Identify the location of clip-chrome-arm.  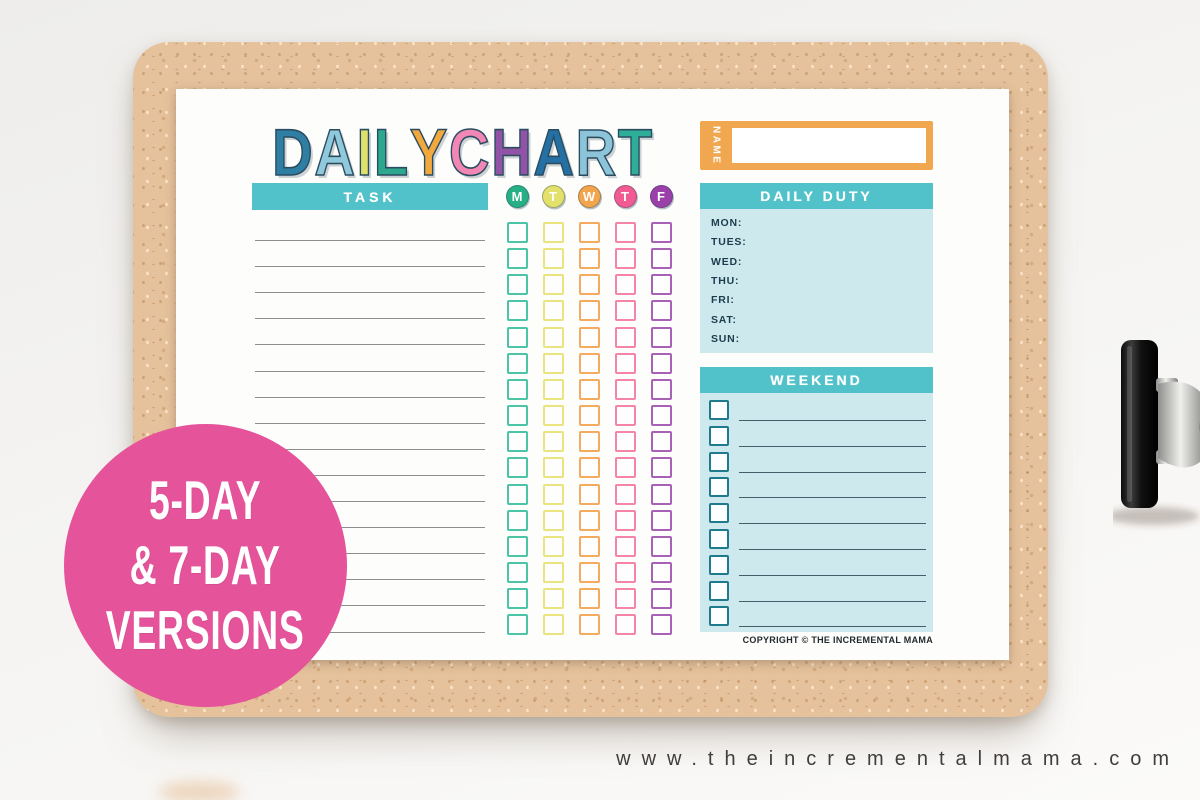
(1179, 424).